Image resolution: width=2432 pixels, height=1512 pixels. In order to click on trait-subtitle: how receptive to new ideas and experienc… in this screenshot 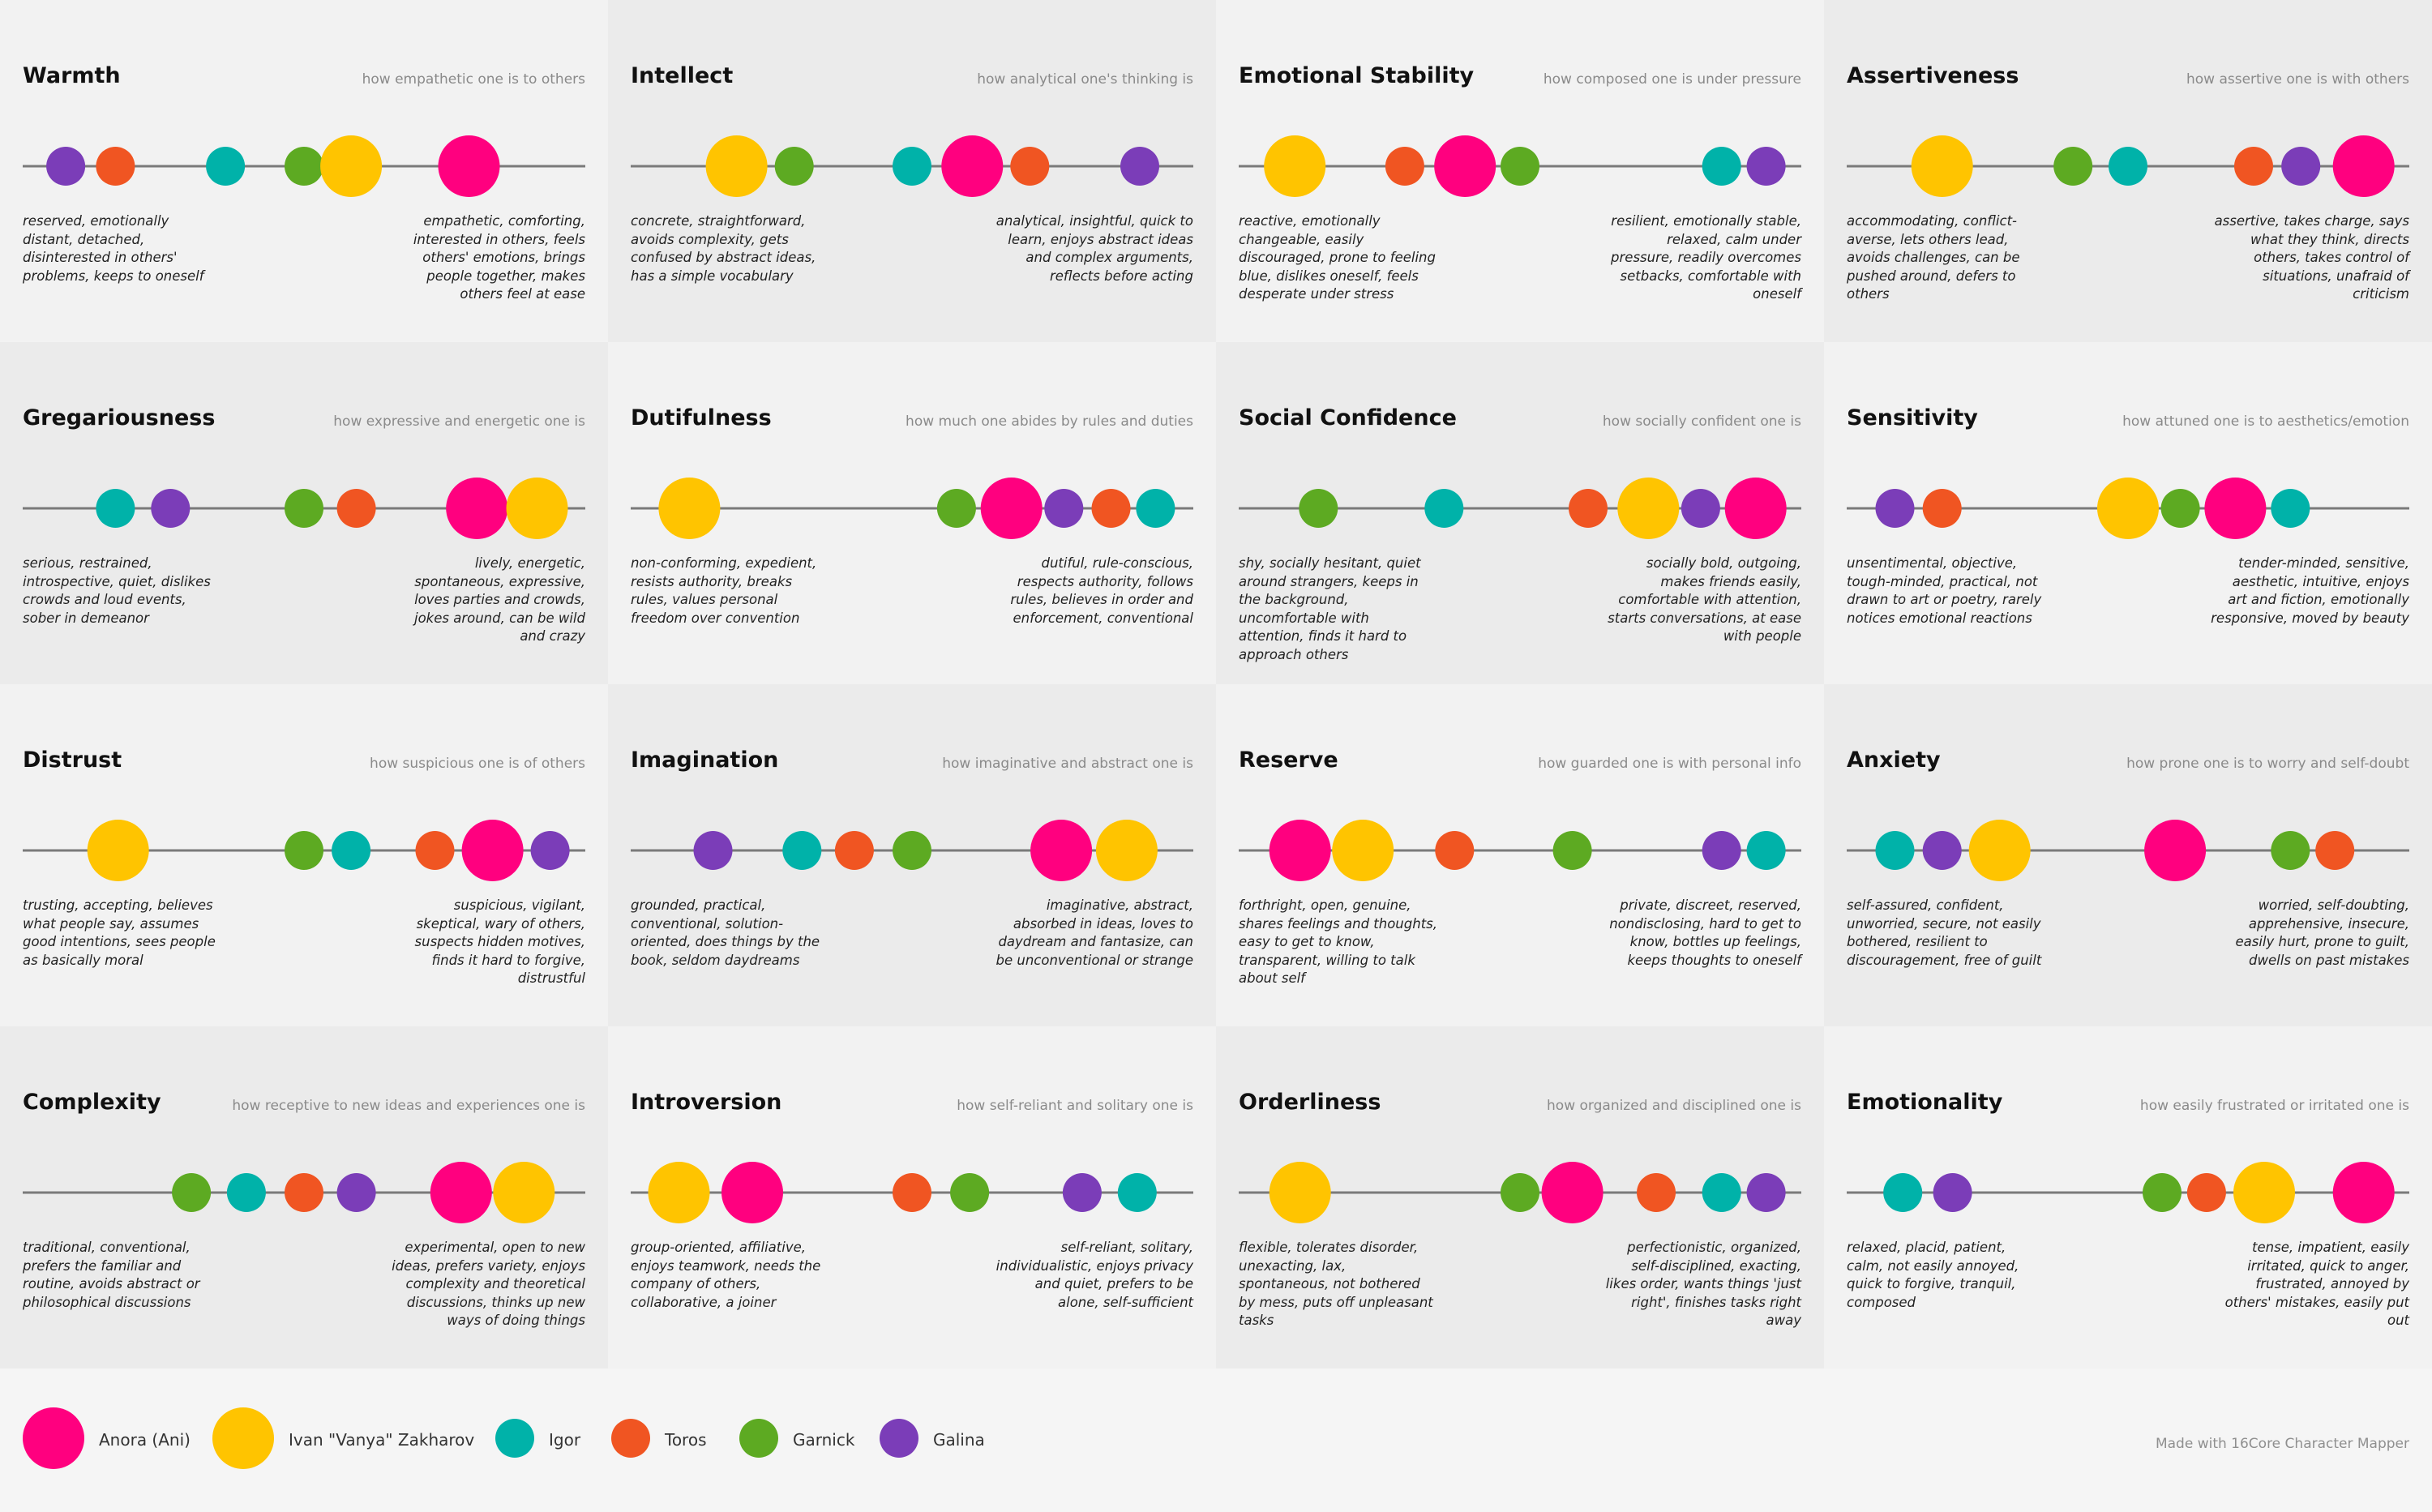, I will do `click(408, 1106)`.